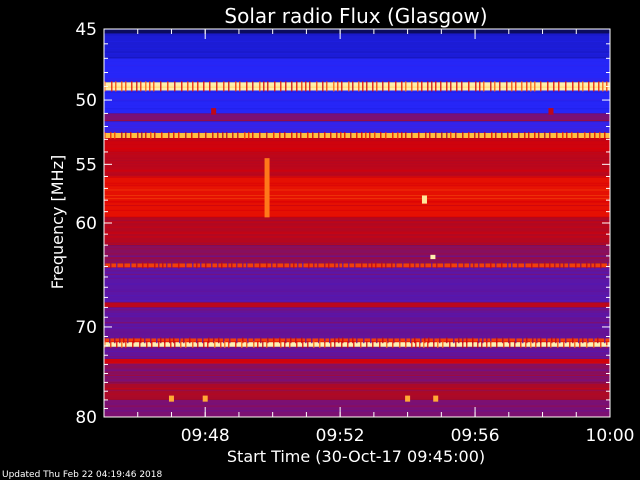 The height and width of the screenshot is (480, 640). Describe the element at coordinates (357, 117) in the screenshot. I see `spectrum-band` at that location.